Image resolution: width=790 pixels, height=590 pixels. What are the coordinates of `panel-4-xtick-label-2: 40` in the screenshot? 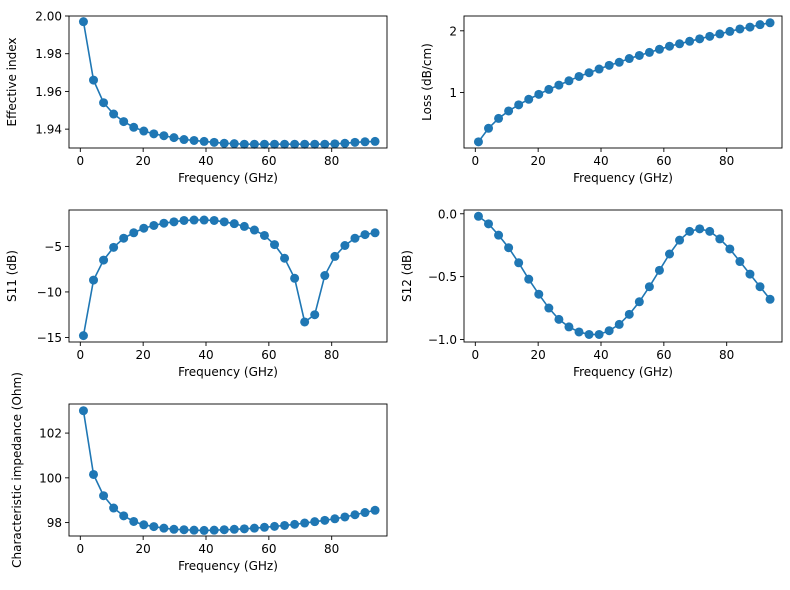 It's located at (600, 355).